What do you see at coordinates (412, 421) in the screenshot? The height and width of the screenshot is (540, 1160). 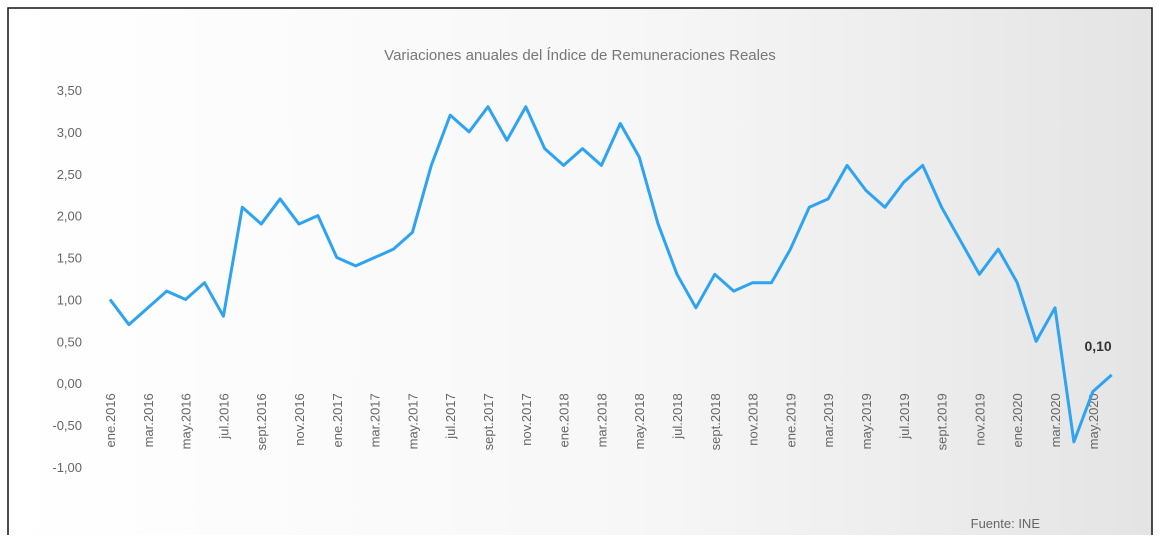 I see `x-tick-label: may.2017` at bounding box center [412, 421].